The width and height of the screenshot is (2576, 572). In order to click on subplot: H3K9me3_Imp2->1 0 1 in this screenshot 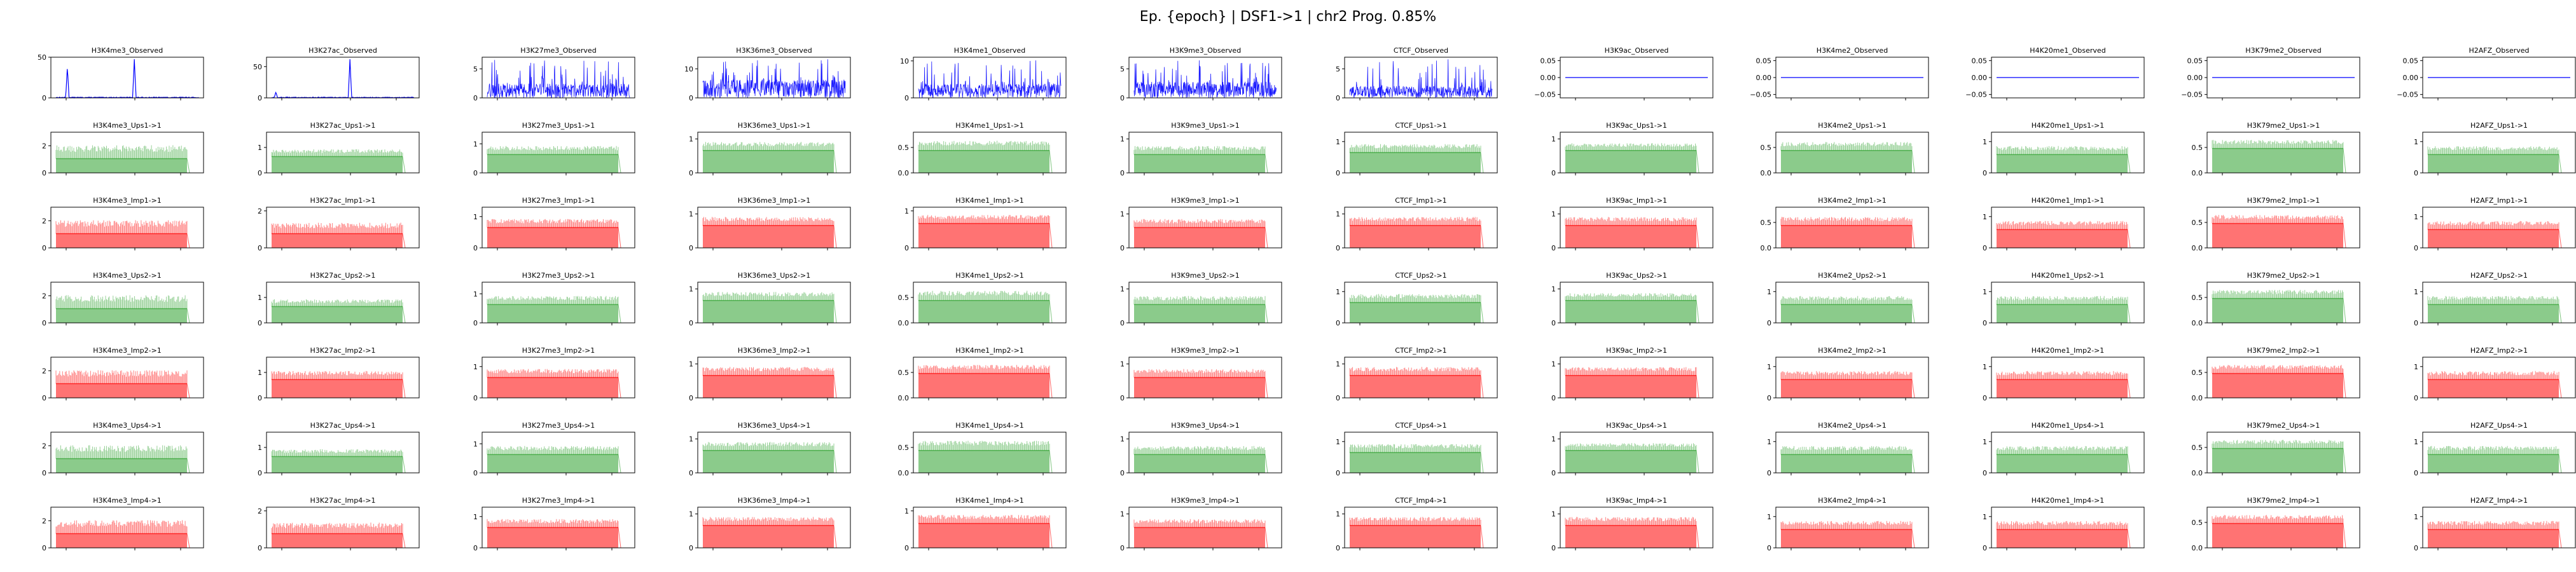, I will do `click(1201, 374)`.